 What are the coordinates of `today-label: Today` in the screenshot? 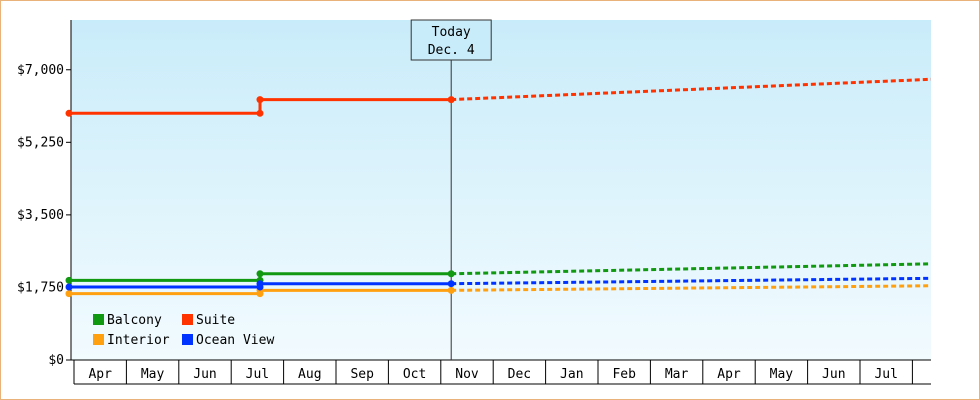 It's located at (451, 32).